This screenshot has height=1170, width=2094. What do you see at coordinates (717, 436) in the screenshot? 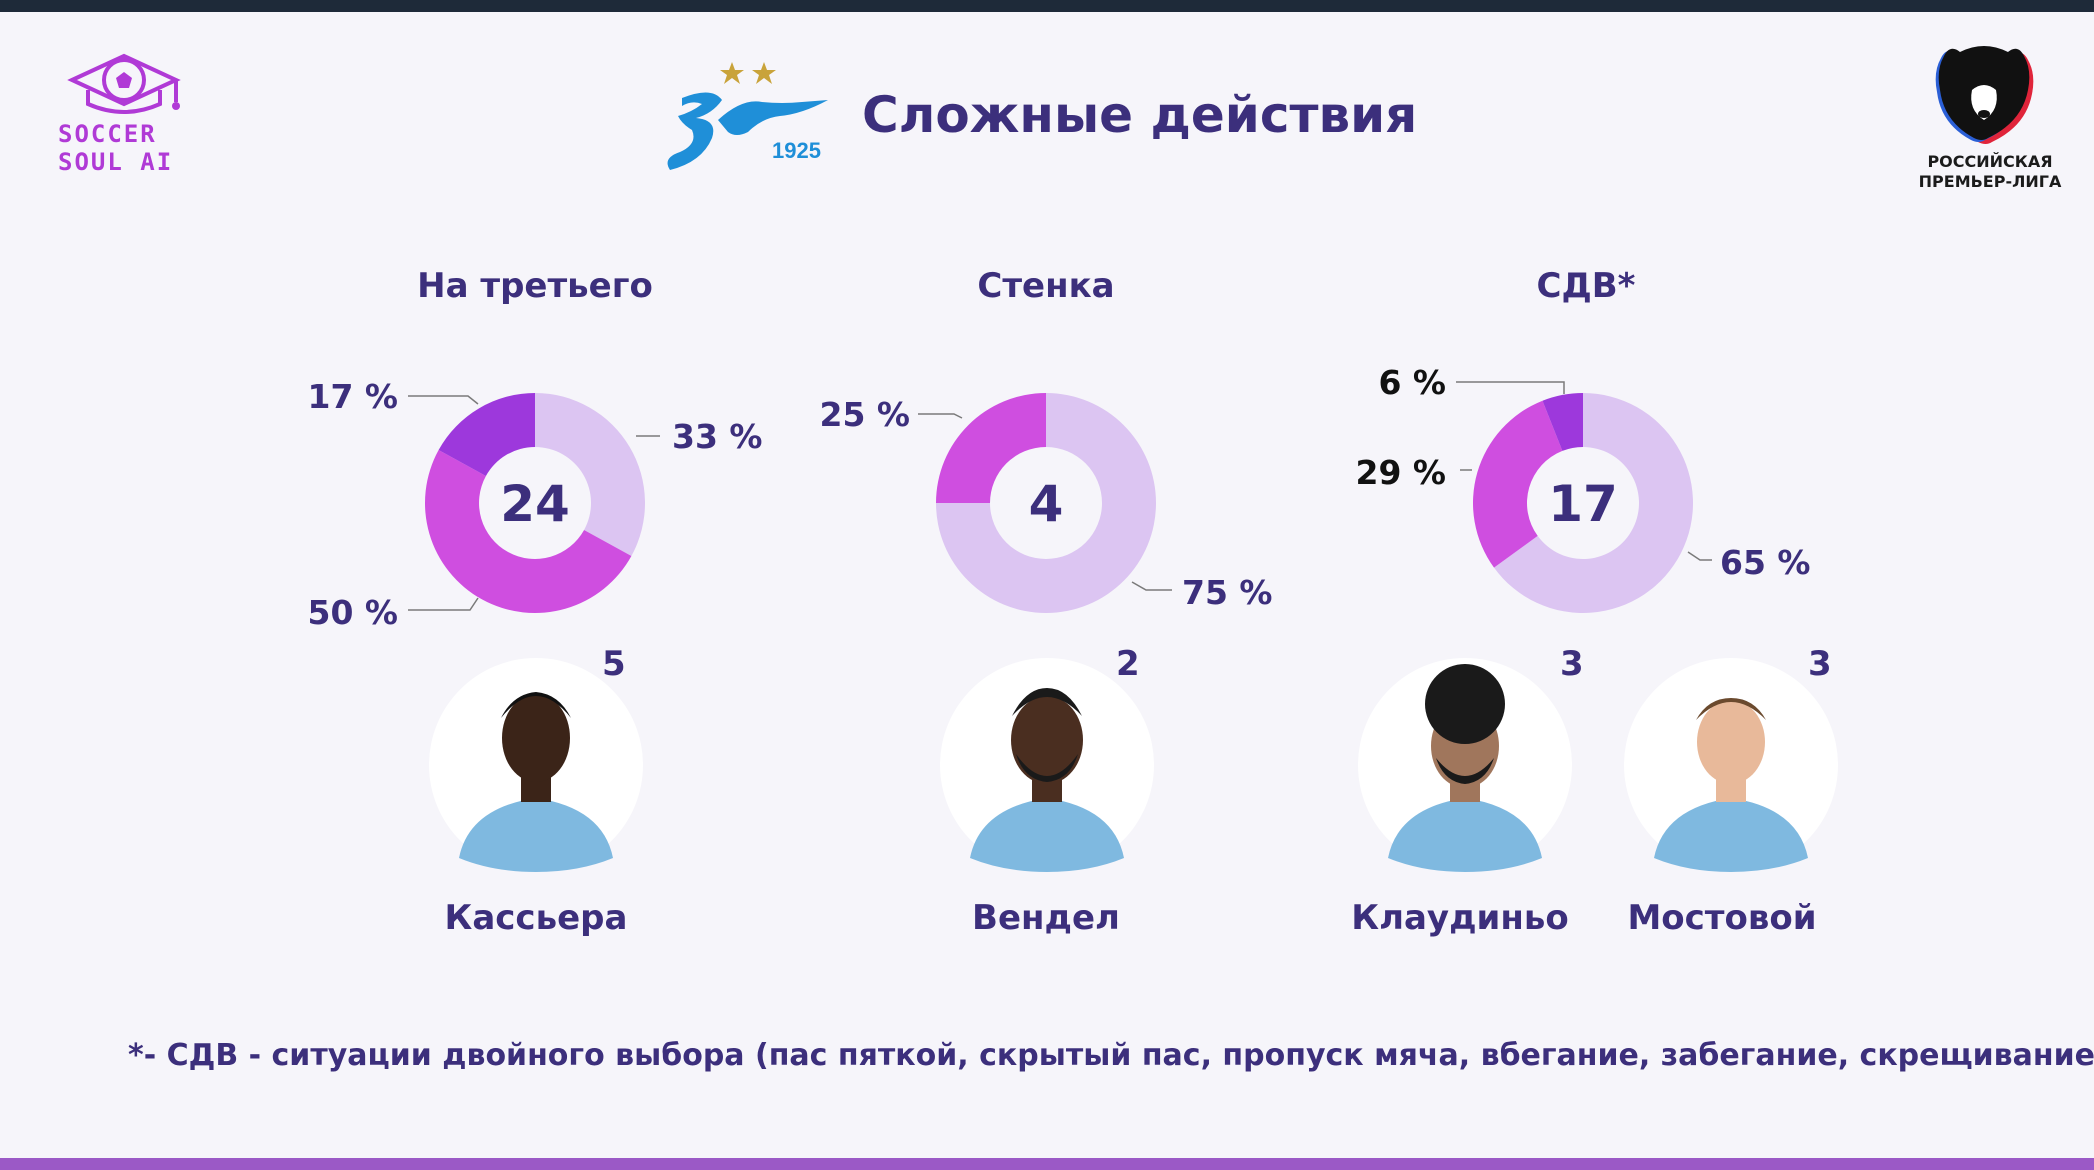
I see `donut-0-label-0: 33 %` at bounding box center [717, 436].